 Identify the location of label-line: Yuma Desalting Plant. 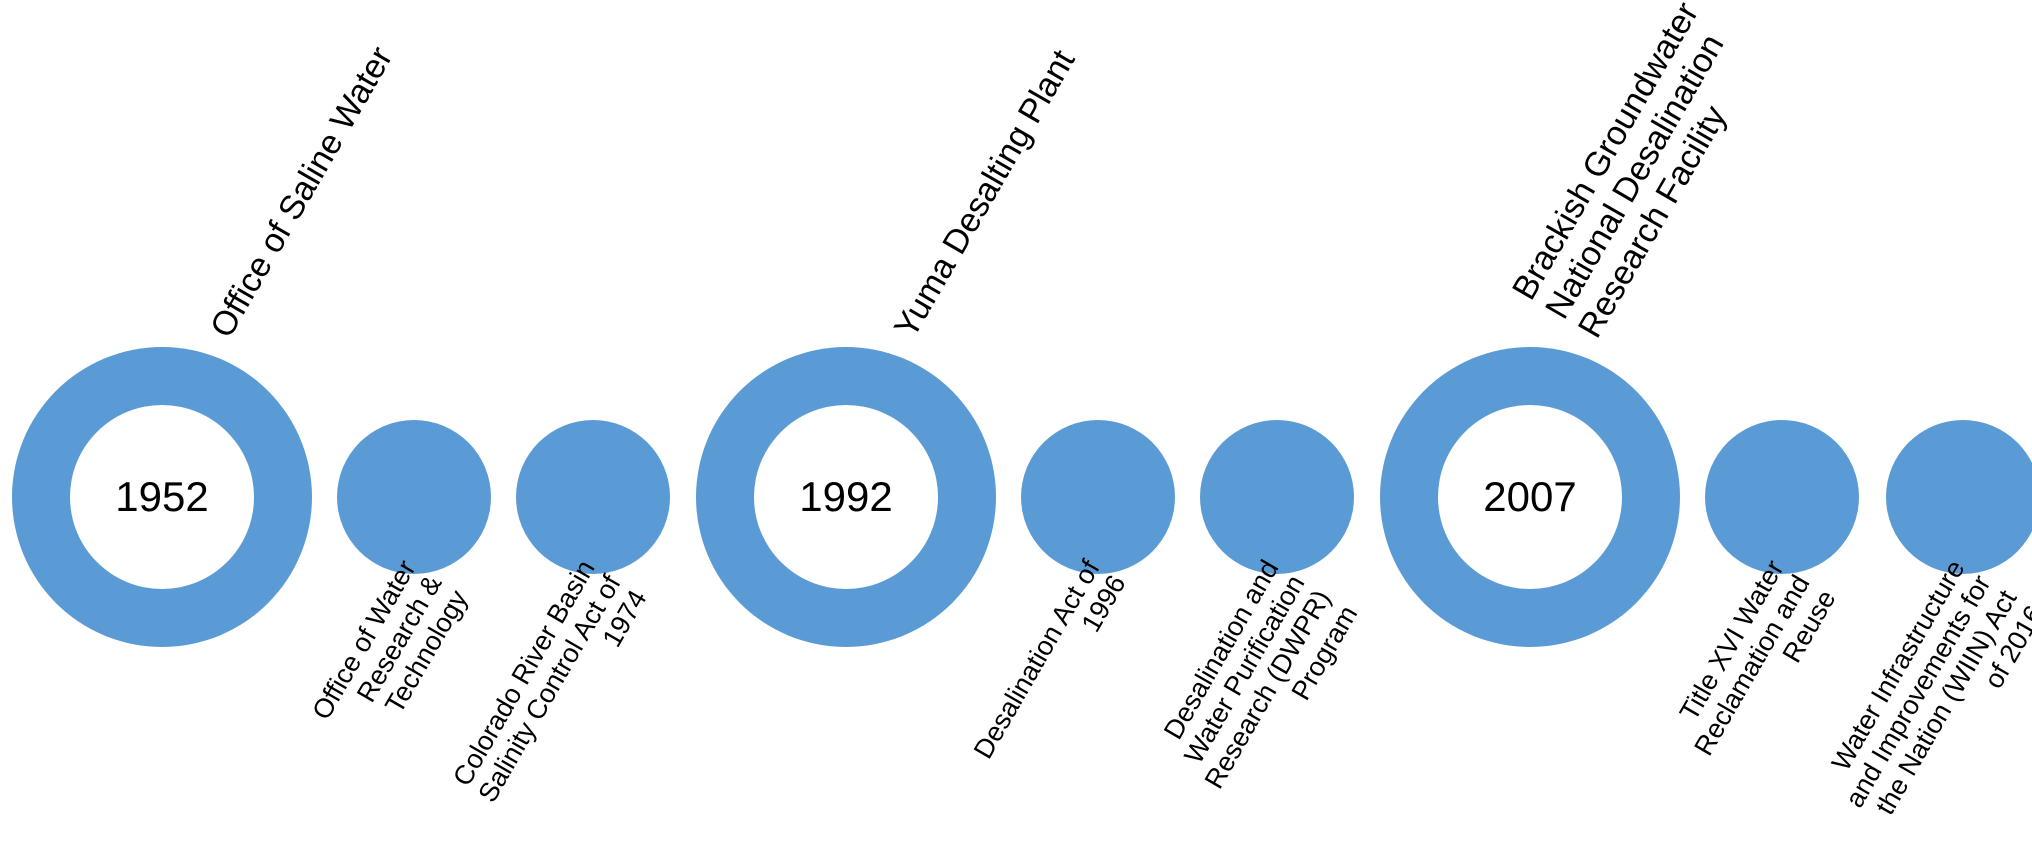
(985, 194).